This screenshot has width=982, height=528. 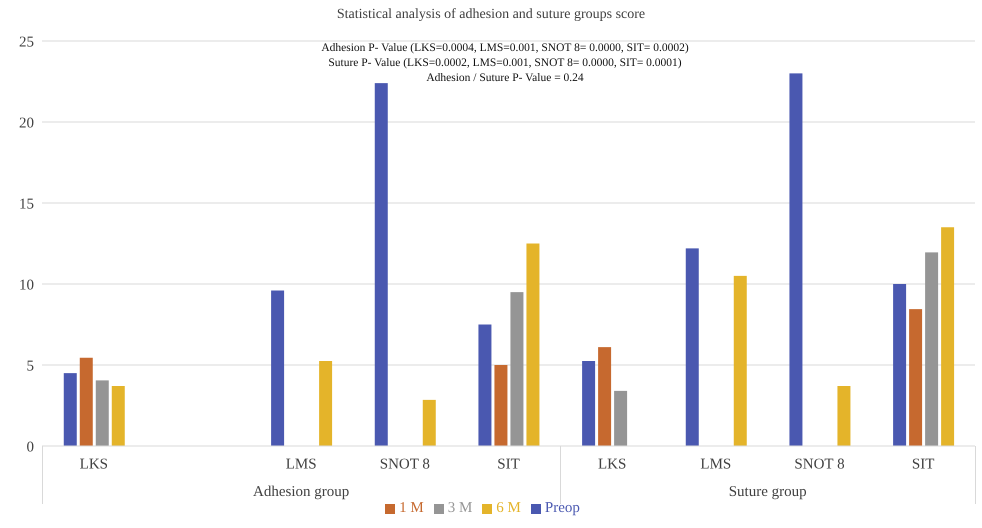 I want to click on y-tick-label: 5, so click(x=30, y=366).